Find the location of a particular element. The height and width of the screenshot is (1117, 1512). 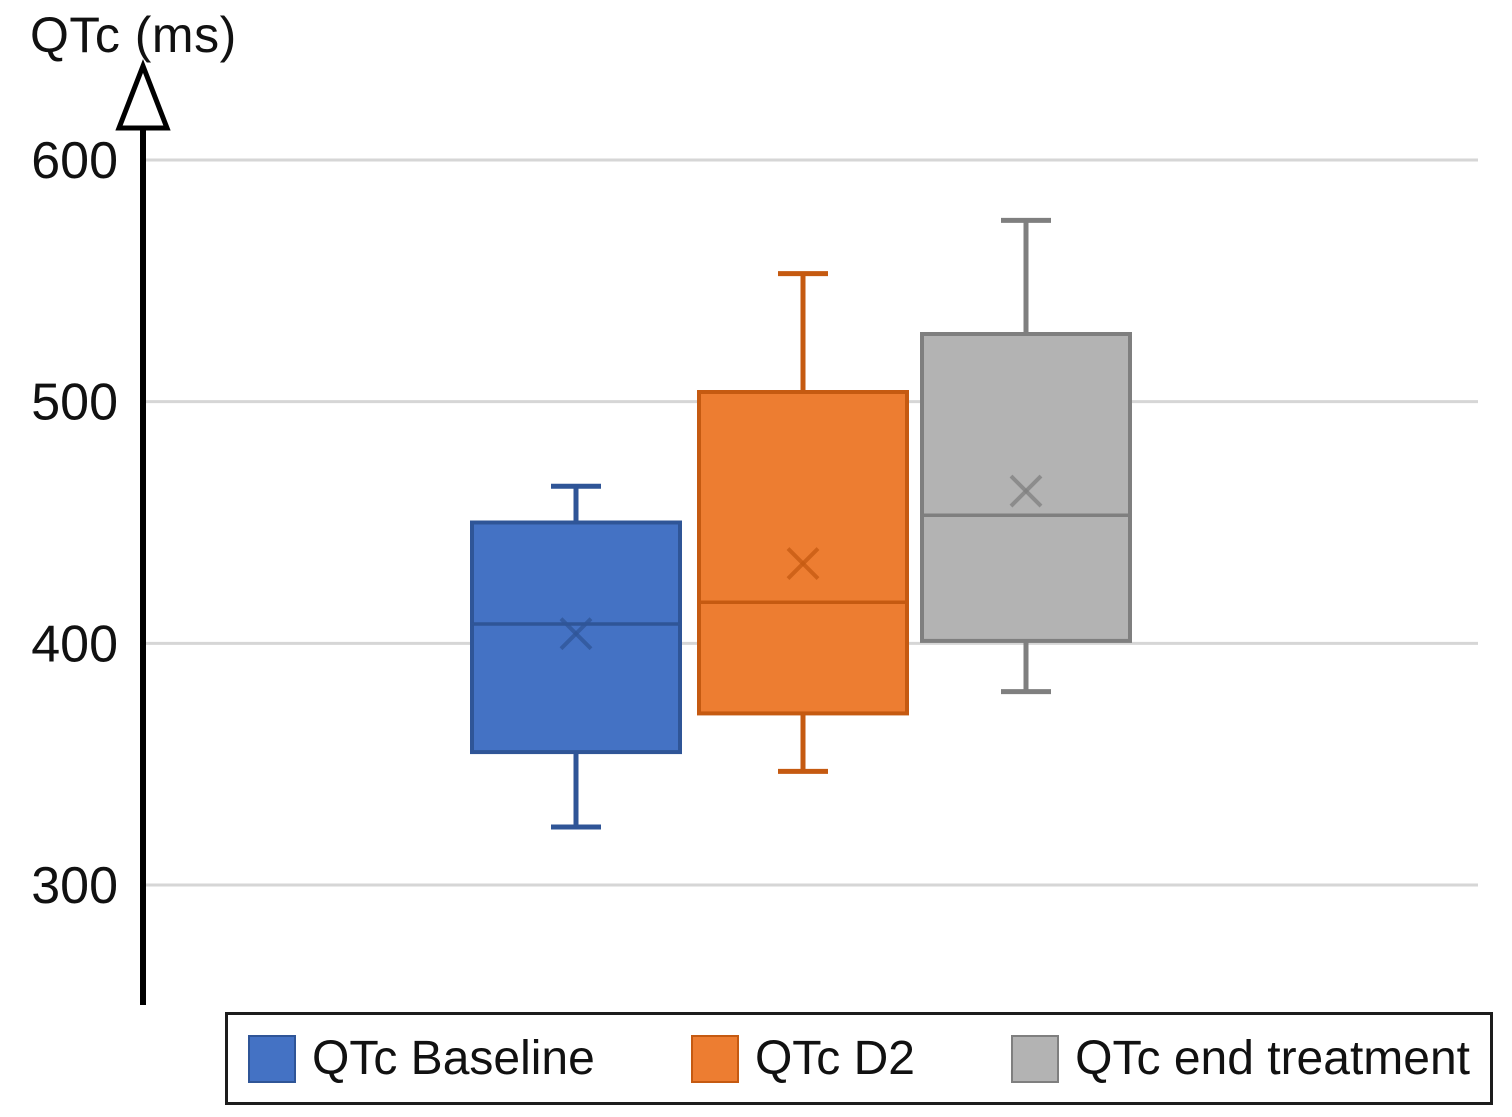

y-axis-title: QTc (ms) is located at coordinates (133, 35).